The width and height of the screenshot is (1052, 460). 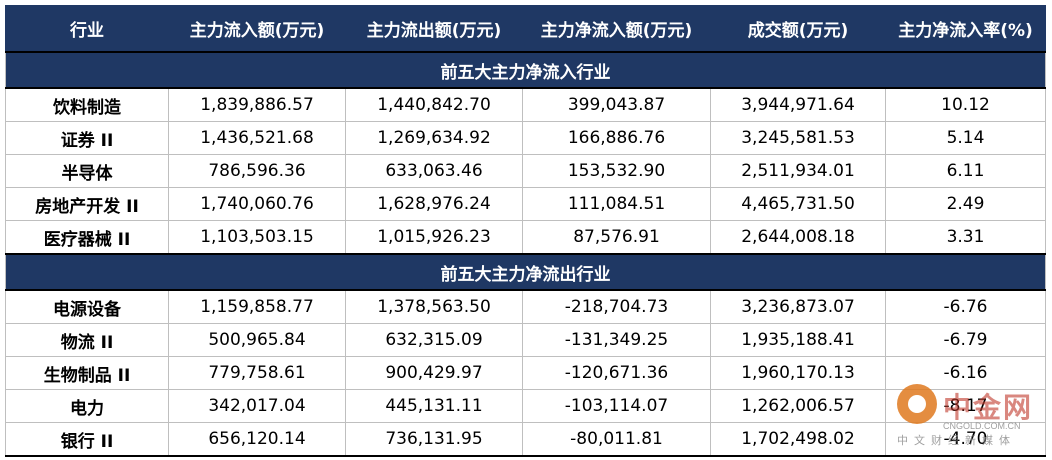 What do you see at coordinates (798, 104) in the screenshot?
I see `turnover-cell: 3,944,971.64` at bounding box center [798, 104].